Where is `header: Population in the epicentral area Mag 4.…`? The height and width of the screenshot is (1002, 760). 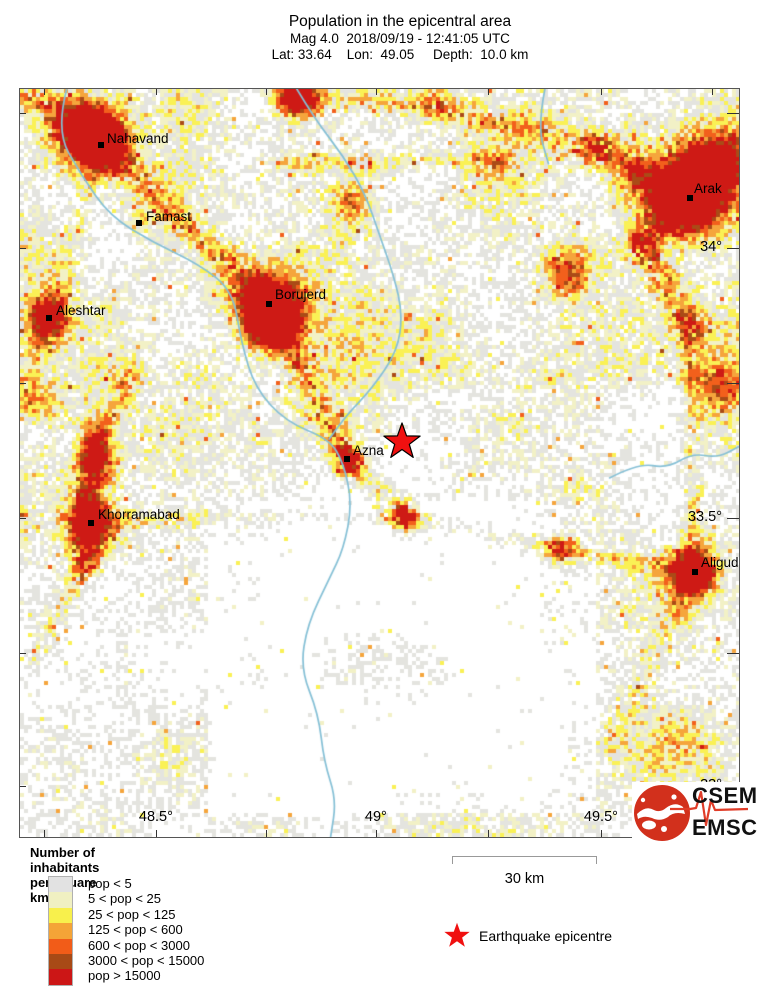 header: Population in the epicentral area Mag 4.… is located at coordinates (400, 37).